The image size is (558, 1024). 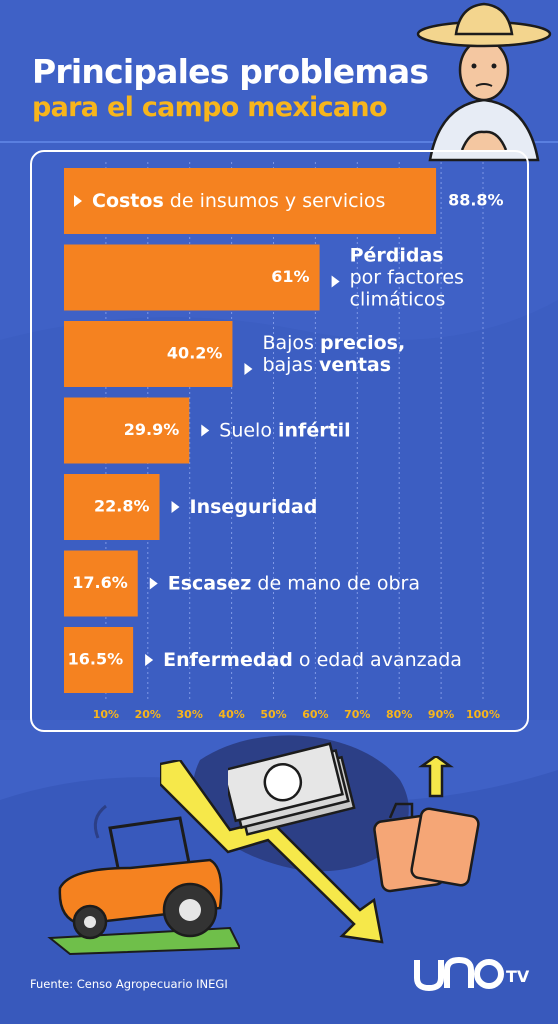 What do you see at coordinates (148, 714) in the screenshot?
I see `x-tick-label: 20%` at bounding box center [148, 714].